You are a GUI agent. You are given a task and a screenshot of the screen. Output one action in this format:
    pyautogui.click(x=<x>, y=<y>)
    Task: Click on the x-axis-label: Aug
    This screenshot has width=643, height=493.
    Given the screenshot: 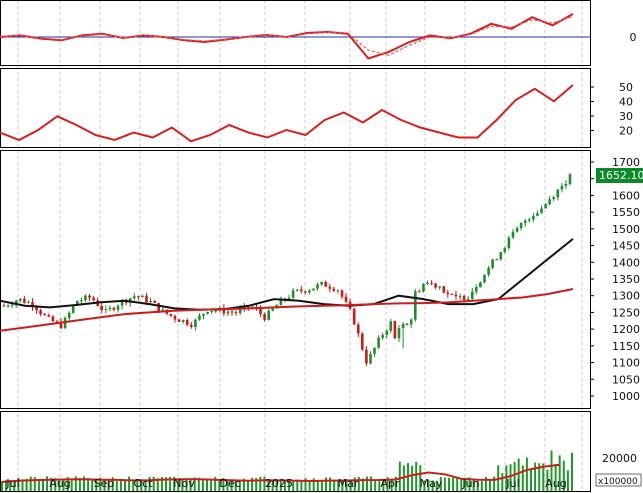 What is the action you would take?
    pyautogui.click(x=59, y=483)
    